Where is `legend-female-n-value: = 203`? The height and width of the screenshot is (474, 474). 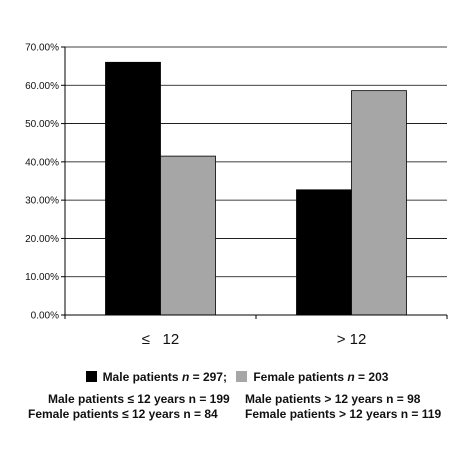 legend-female-n-value: = 203 is located at coordinates (371, 377).